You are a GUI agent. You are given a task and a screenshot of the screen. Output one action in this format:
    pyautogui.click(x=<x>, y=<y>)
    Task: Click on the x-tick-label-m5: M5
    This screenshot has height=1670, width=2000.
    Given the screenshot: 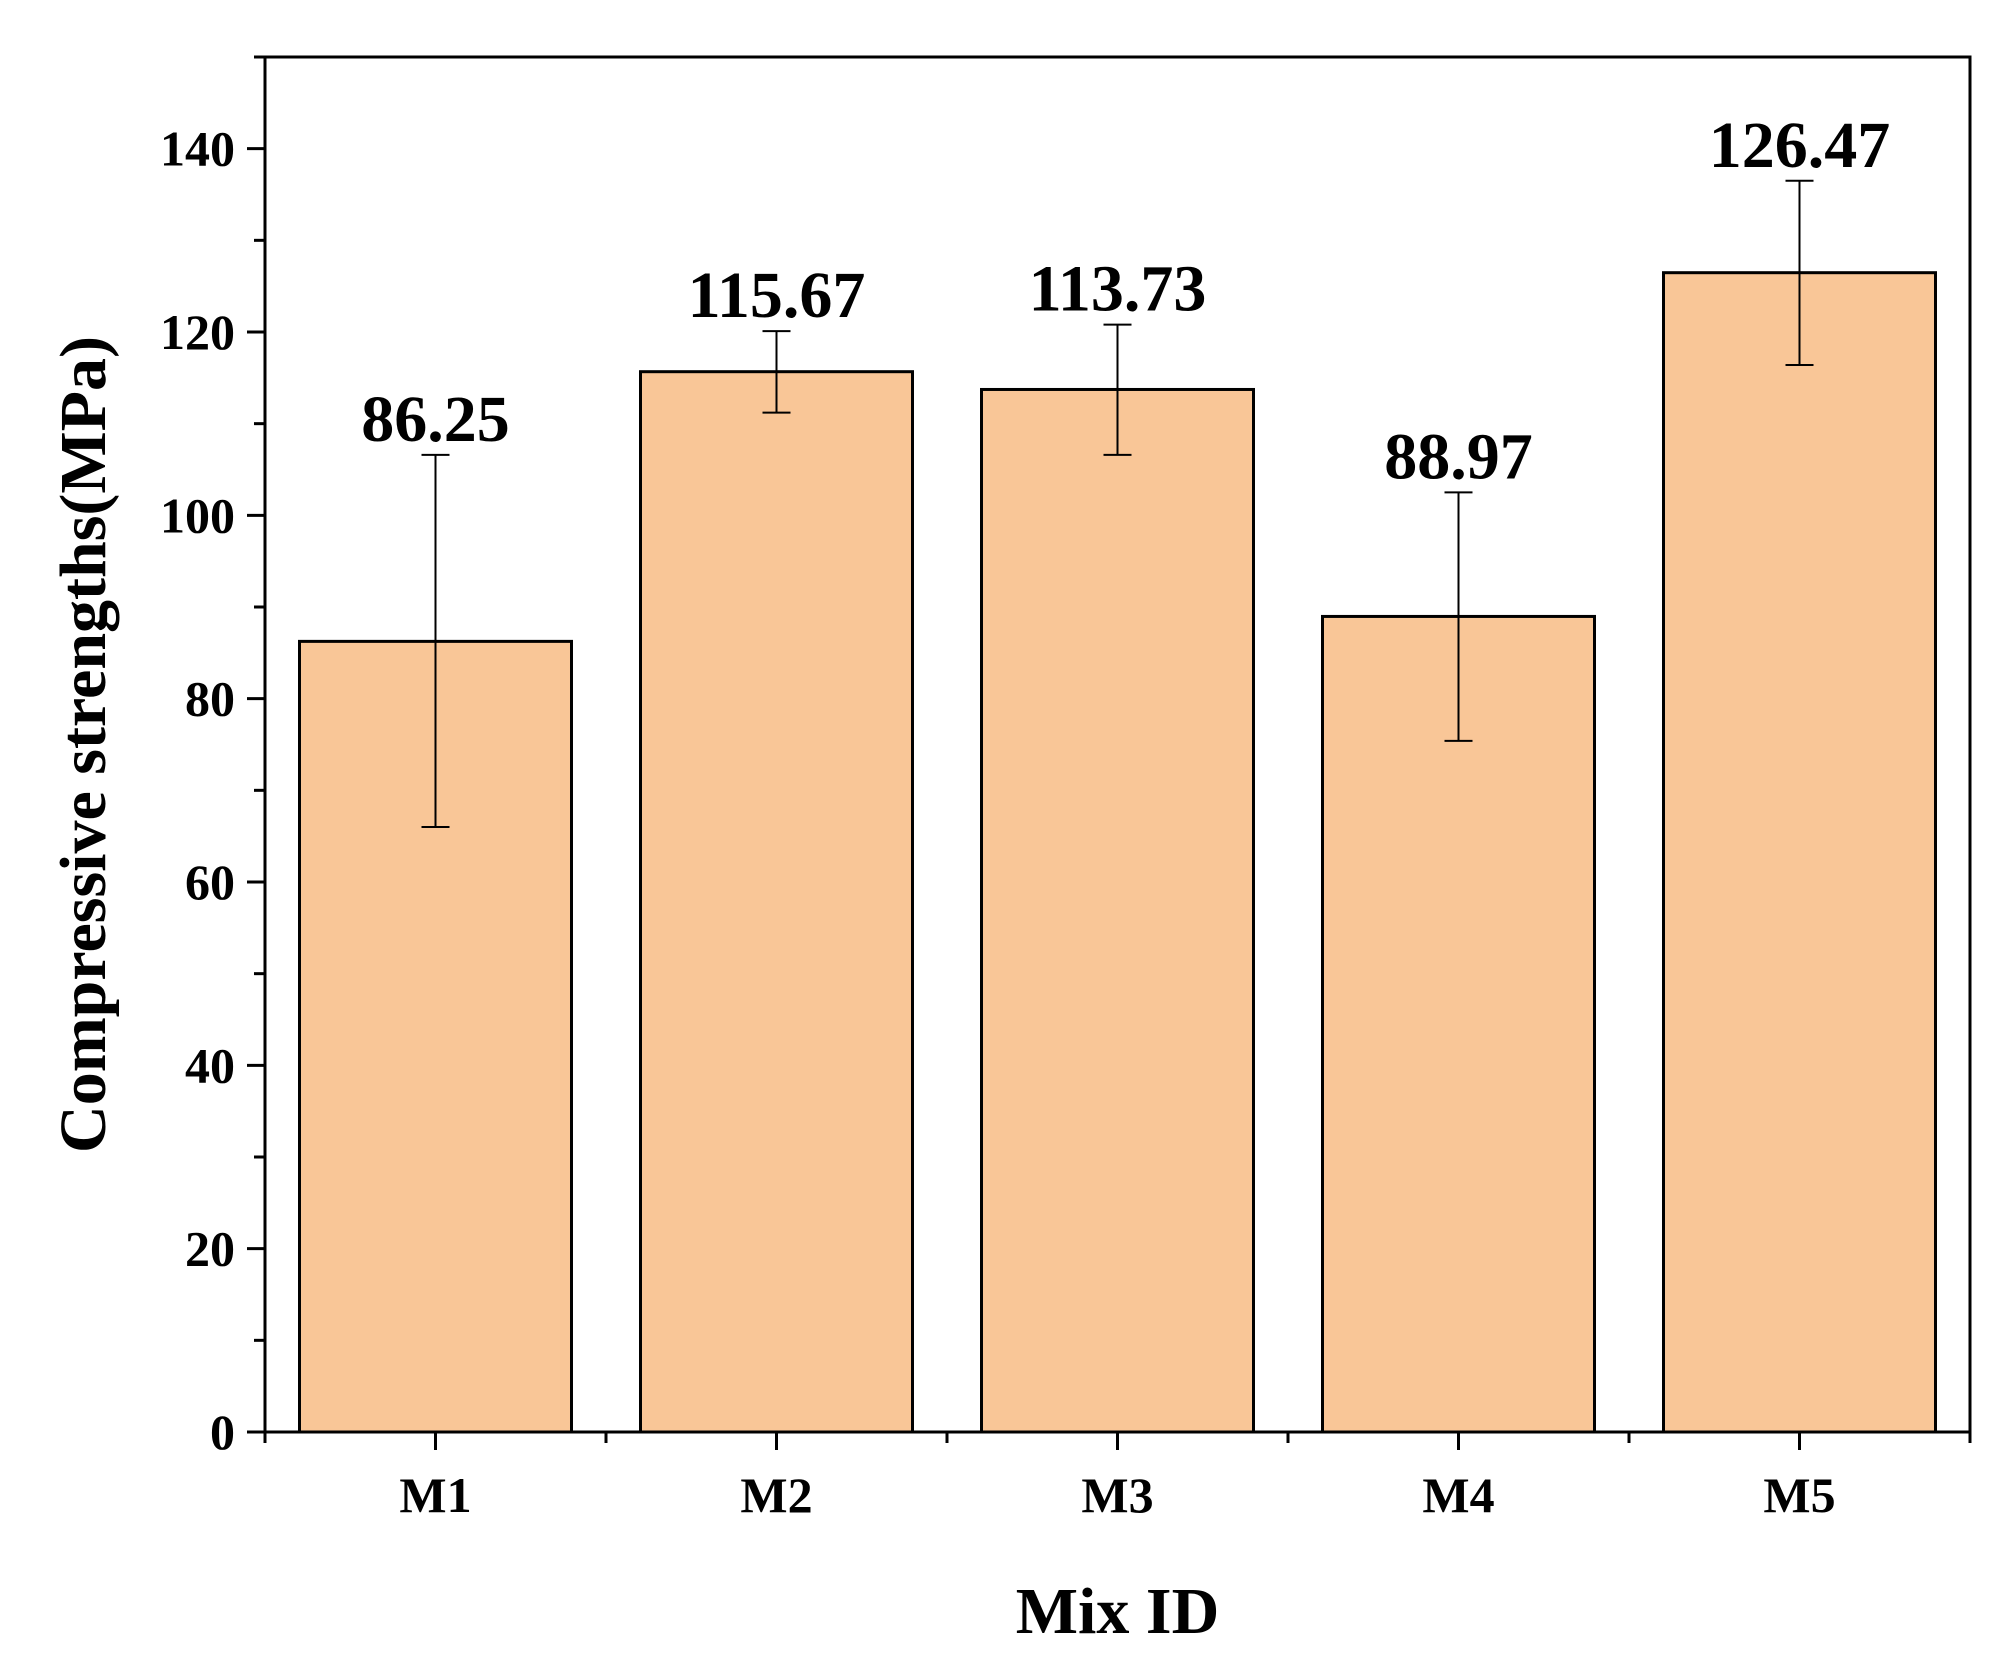 What is the action you would take?
    pyautogui.click(x=1799, y=1495)
    